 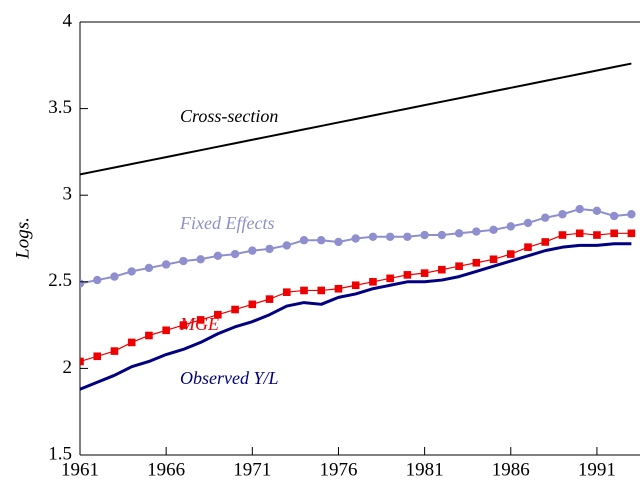 I want to click on x-tick-label: 1966, so click(x=166, y=469).